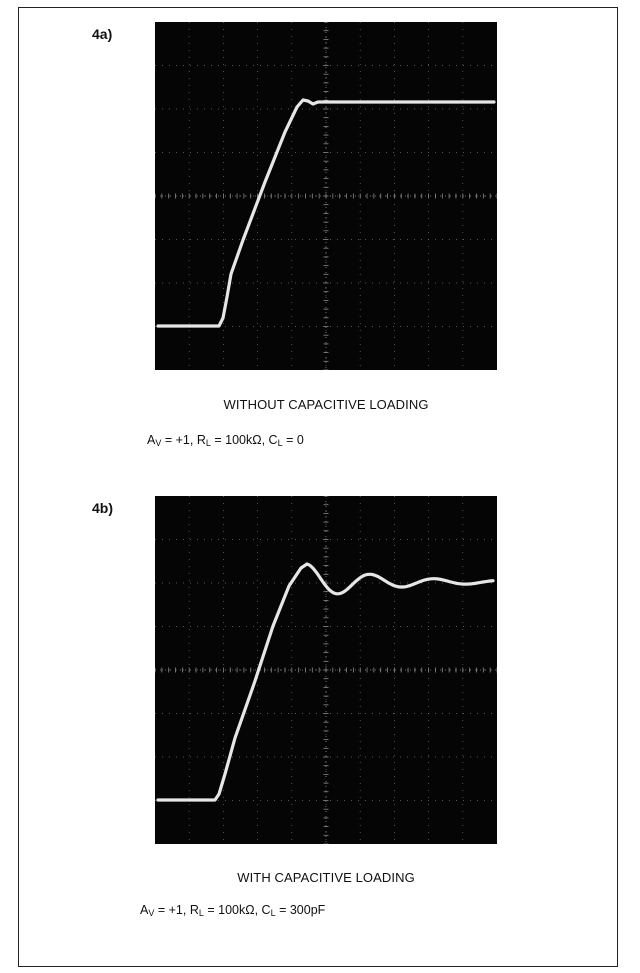 This screenshot has height=973, width=640. I want to click on caption-4a: WITHOUT CAPACITIVE LOADING, so click(326, 404).